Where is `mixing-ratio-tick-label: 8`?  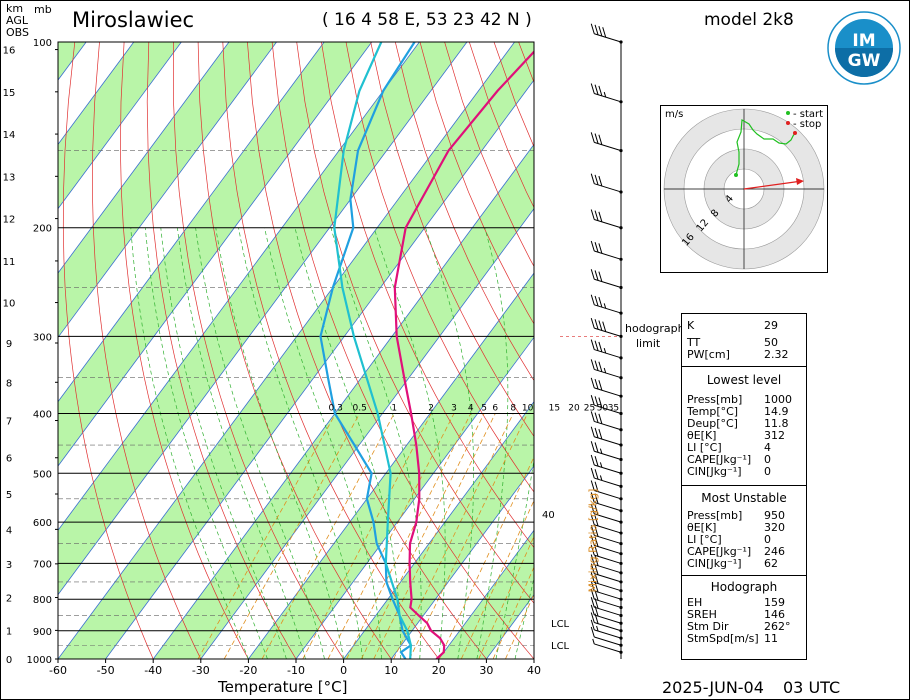
mixing-ratio-tick-label: 8 is located at coordinates (513, 408).